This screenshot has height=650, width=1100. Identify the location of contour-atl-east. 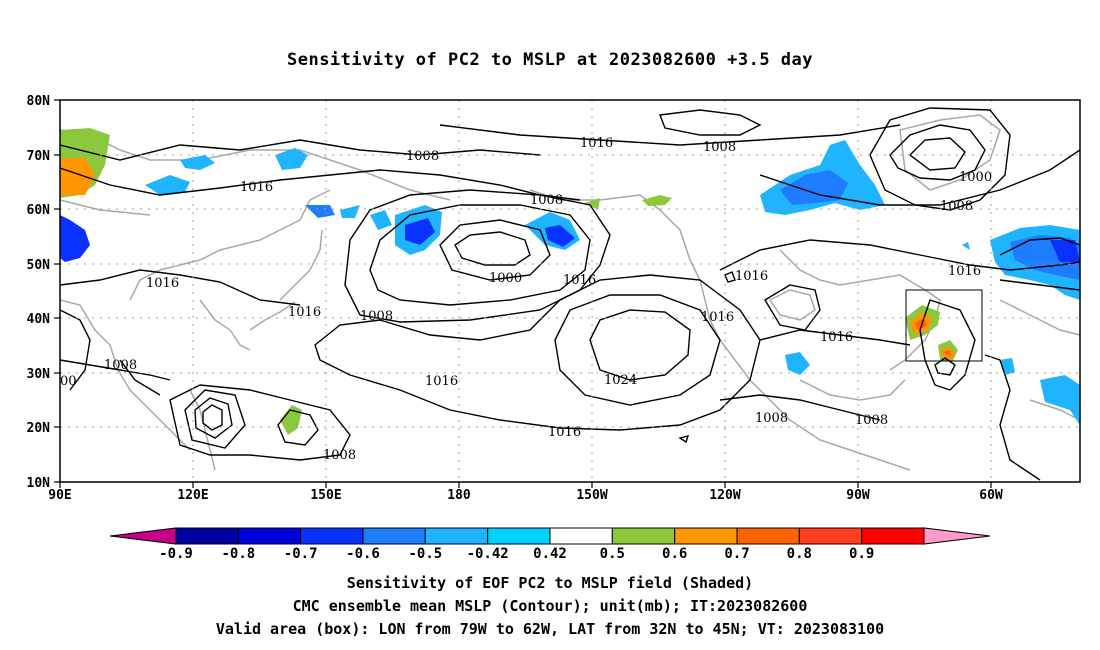
(1012, 417).